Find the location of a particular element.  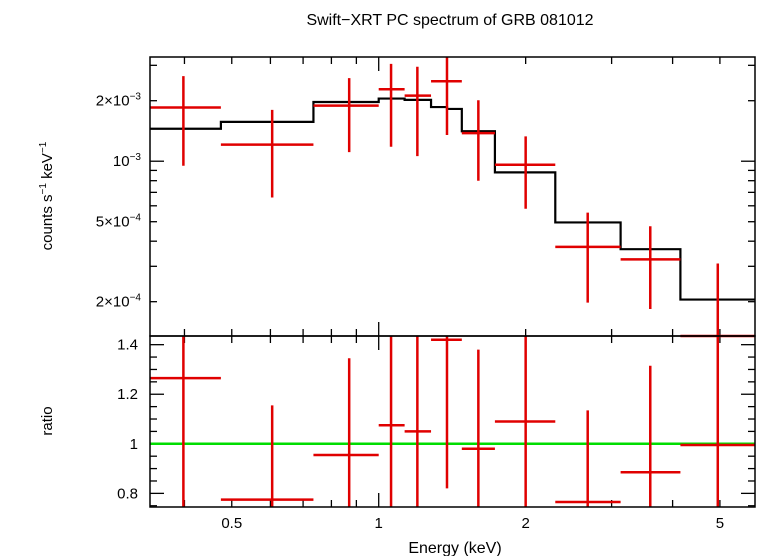

x-tick-label: 1 is located at coordinates (379, 523).